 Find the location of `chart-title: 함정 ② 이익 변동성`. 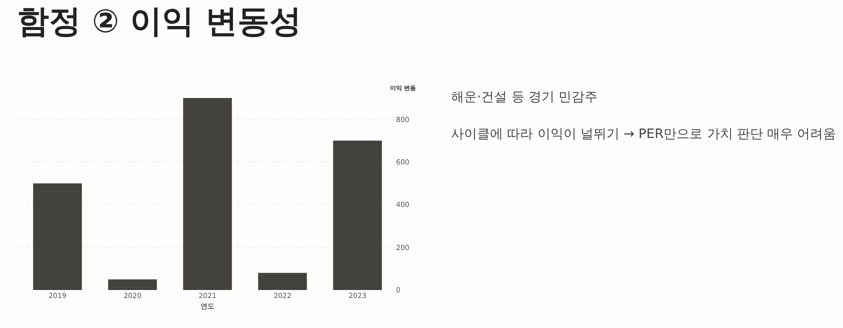

chart-title: 함정 ② 이익 변동성 is located at coordinates (159, 21).